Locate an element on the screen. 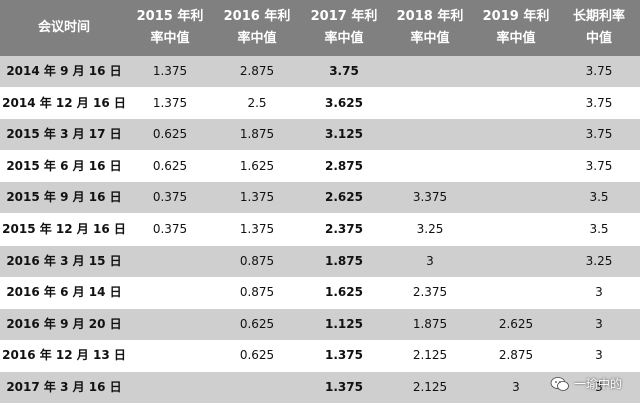 The height and width of the screenshot is (404, 640). header-2019-line2: 率中值 is located at coordinates (516, 38).